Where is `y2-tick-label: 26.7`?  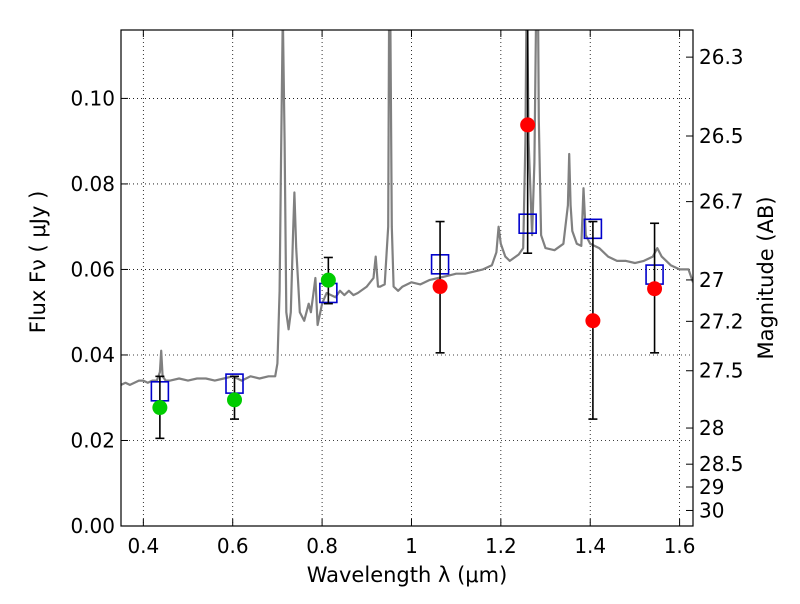
y2-tick-label: 26.7 is located at coordinates (721, 202).